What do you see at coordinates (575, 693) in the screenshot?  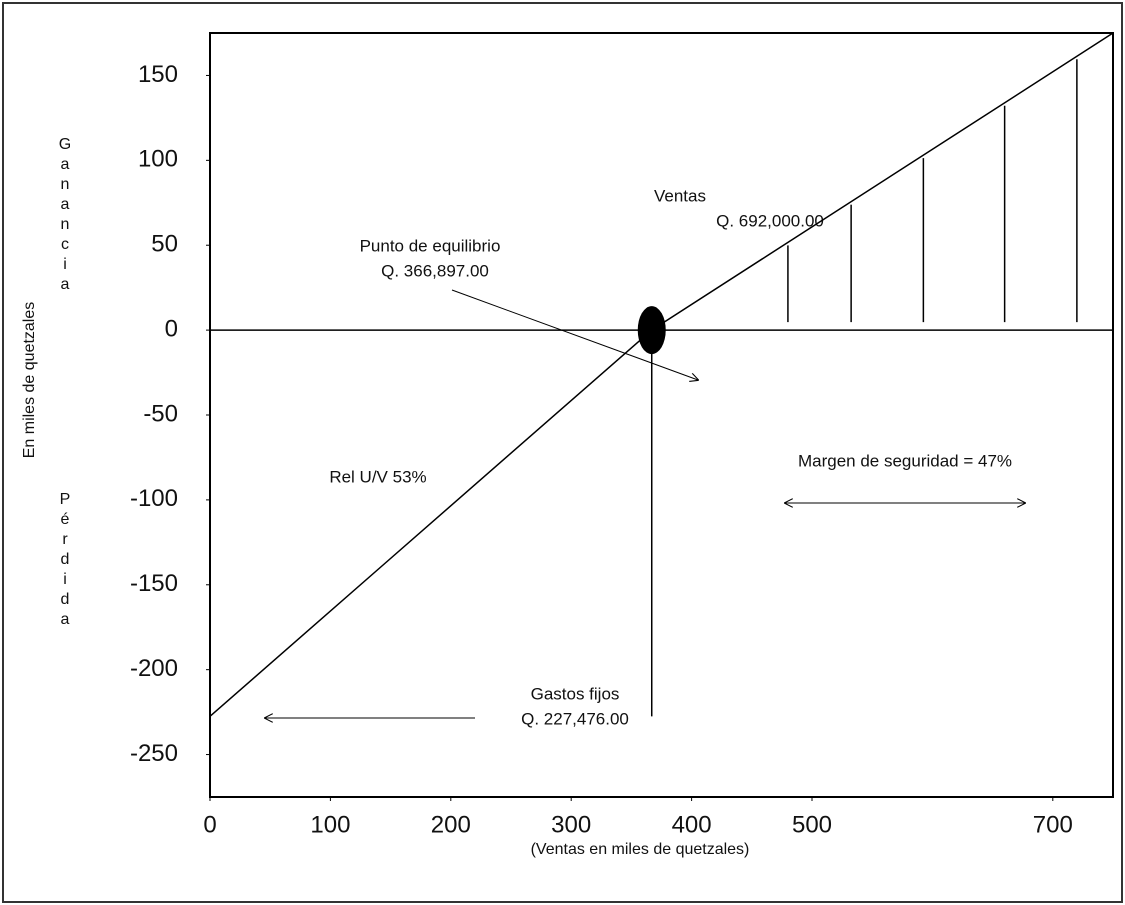 I see `annotation: Gastos fijos` at bounding box center [575, 693].